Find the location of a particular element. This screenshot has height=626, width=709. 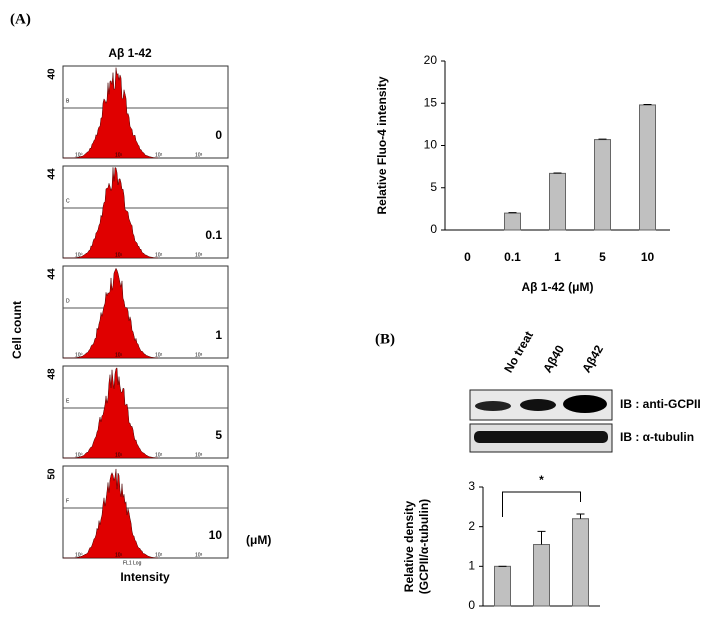

dose-label: 1 is located at coordinates (218, 335).